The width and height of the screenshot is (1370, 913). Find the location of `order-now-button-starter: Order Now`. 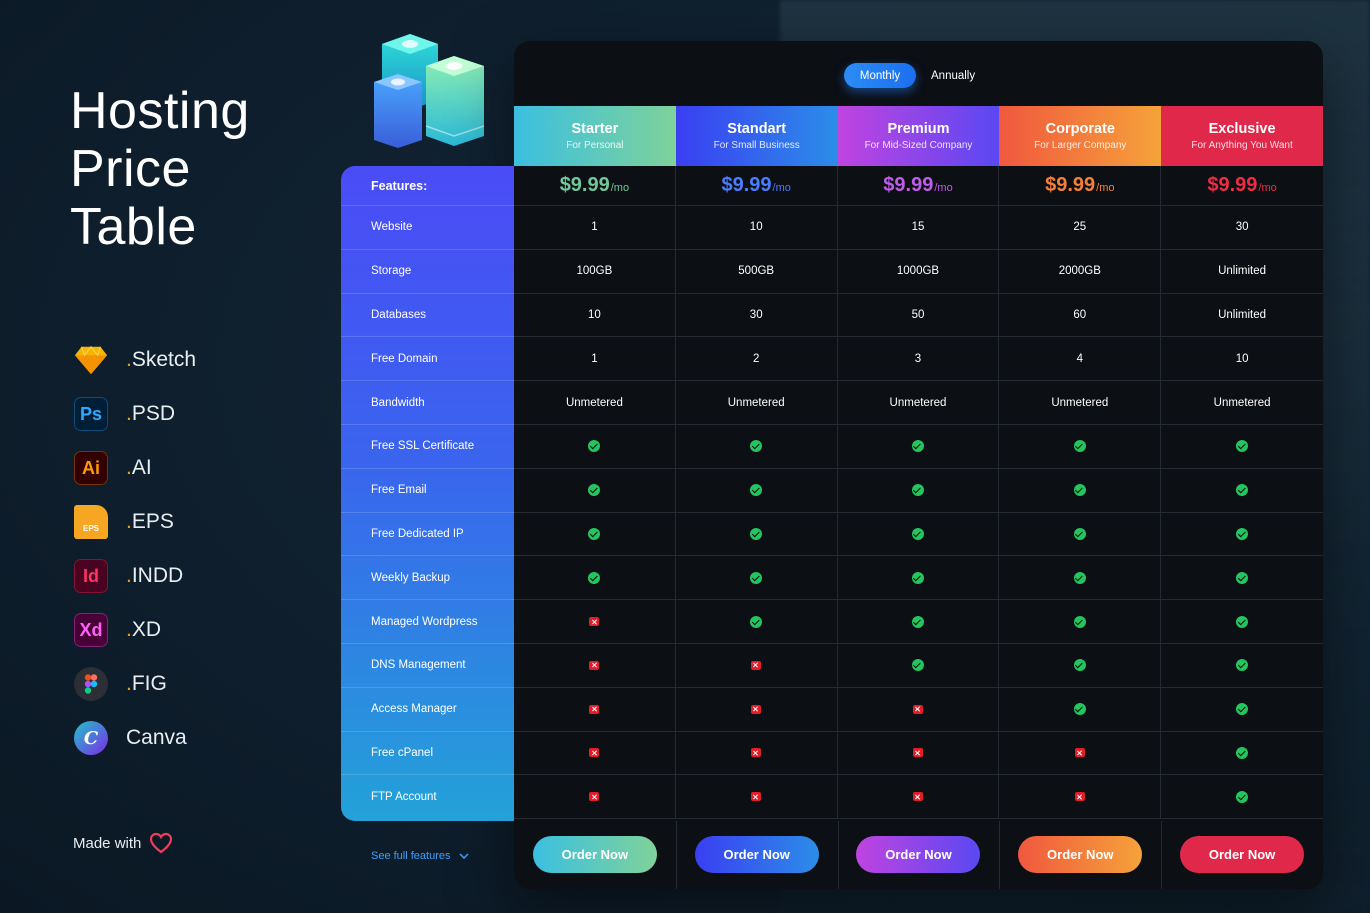

order-now-button-starter: Order Now is located at coordinates (594, 854).